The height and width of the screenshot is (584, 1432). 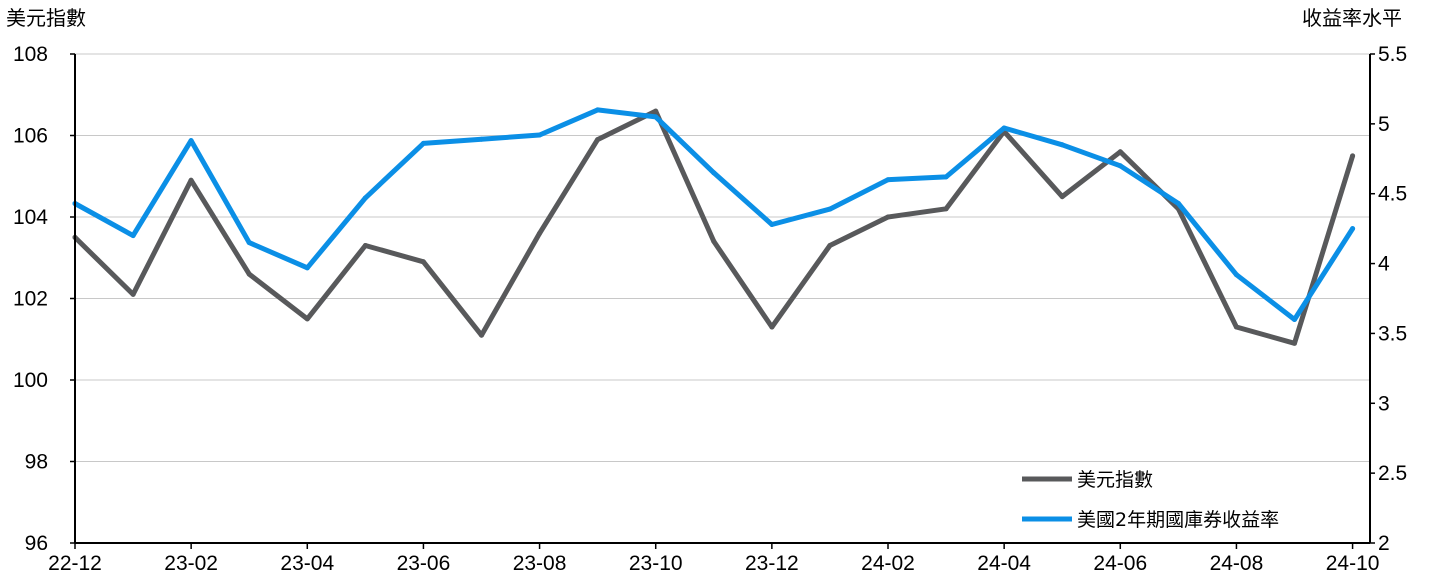 I want to click on left-tick-label: 104, so click(x=30, y=217).